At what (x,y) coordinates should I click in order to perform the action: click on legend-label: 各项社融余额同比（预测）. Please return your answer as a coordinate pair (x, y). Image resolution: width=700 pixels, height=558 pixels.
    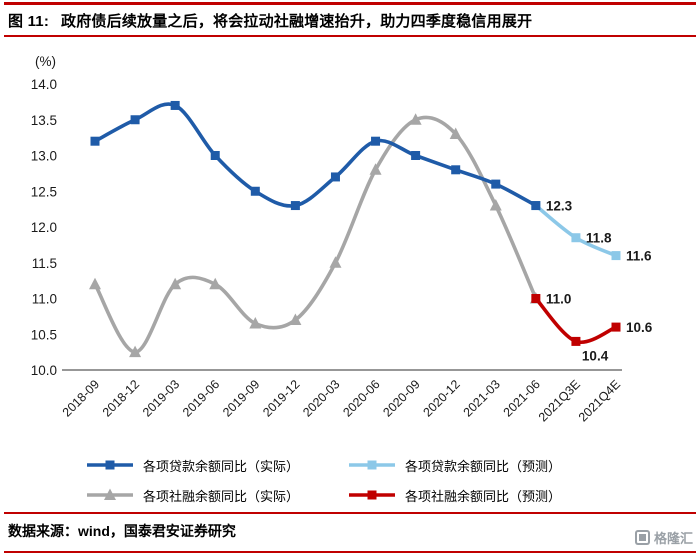
    Looking at the image, I should click on (483, 496).